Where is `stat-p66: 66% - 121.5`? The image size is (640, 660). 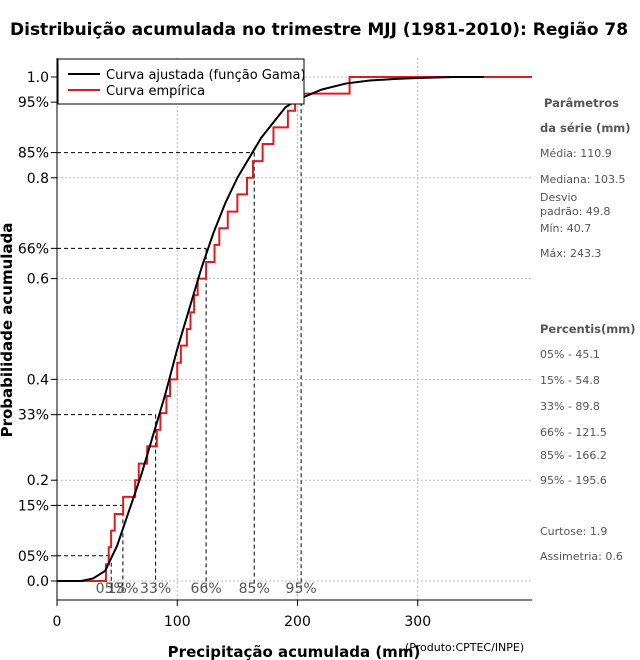
stat-p66: 66% - 121.5 is located at coordinates (573, 432).